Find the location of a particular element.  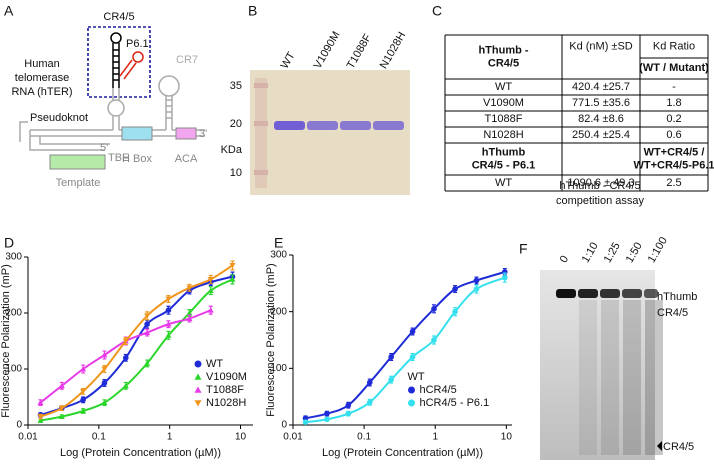

table-cell: WT+CR4/5 / is located at coordinates (674, 152).